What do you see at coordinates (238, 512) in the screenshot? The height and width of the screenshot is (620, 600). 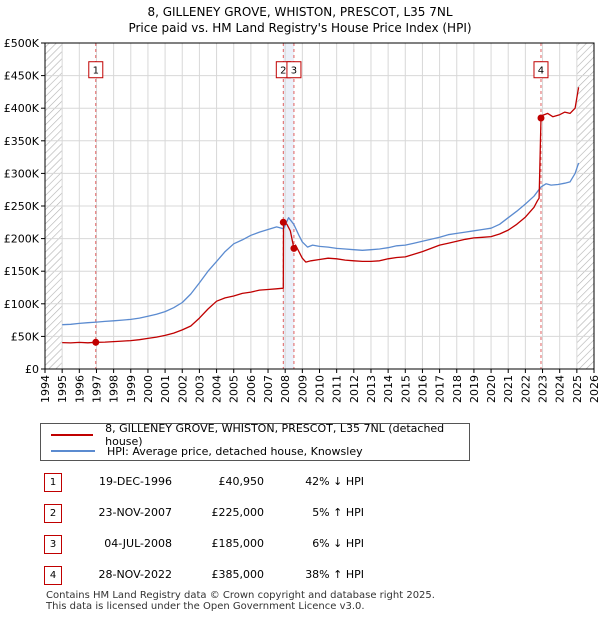 I see `transaction-price: £225,000` at bounding box center [238, 512].